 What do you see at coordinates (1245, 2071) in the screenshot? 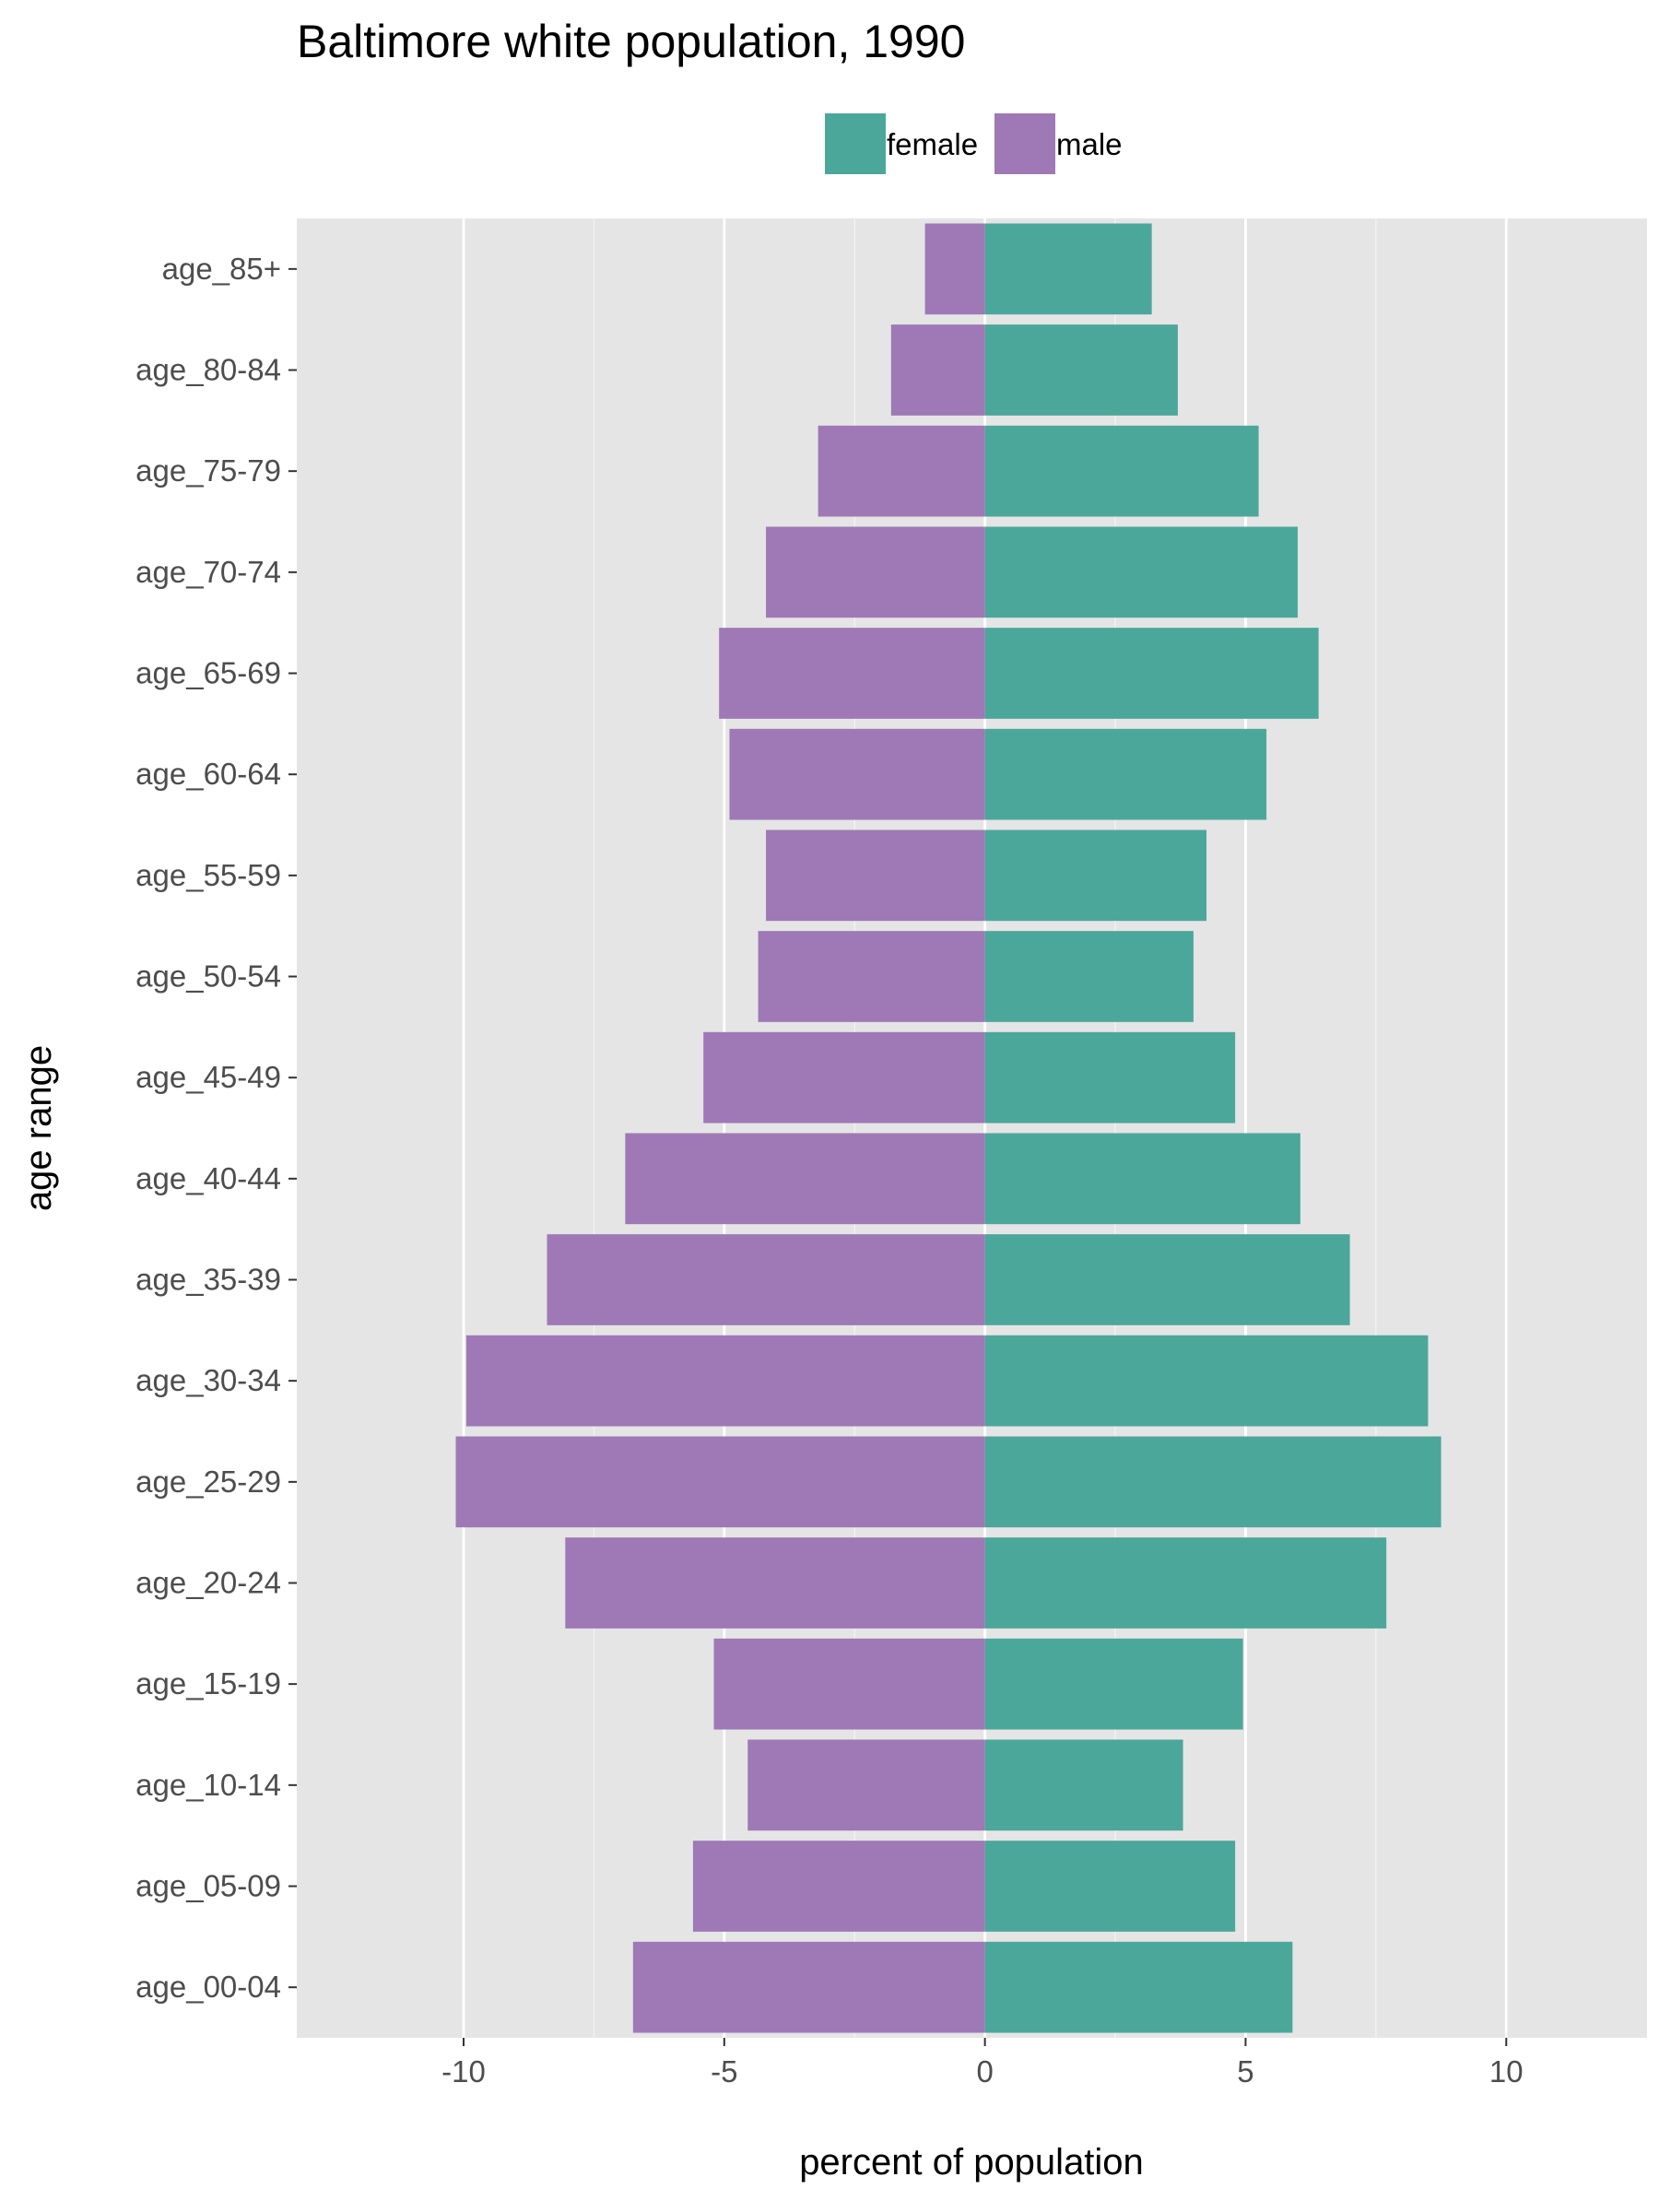
I see `x-tick-label: 5` at bounding box center [1245, 2071].